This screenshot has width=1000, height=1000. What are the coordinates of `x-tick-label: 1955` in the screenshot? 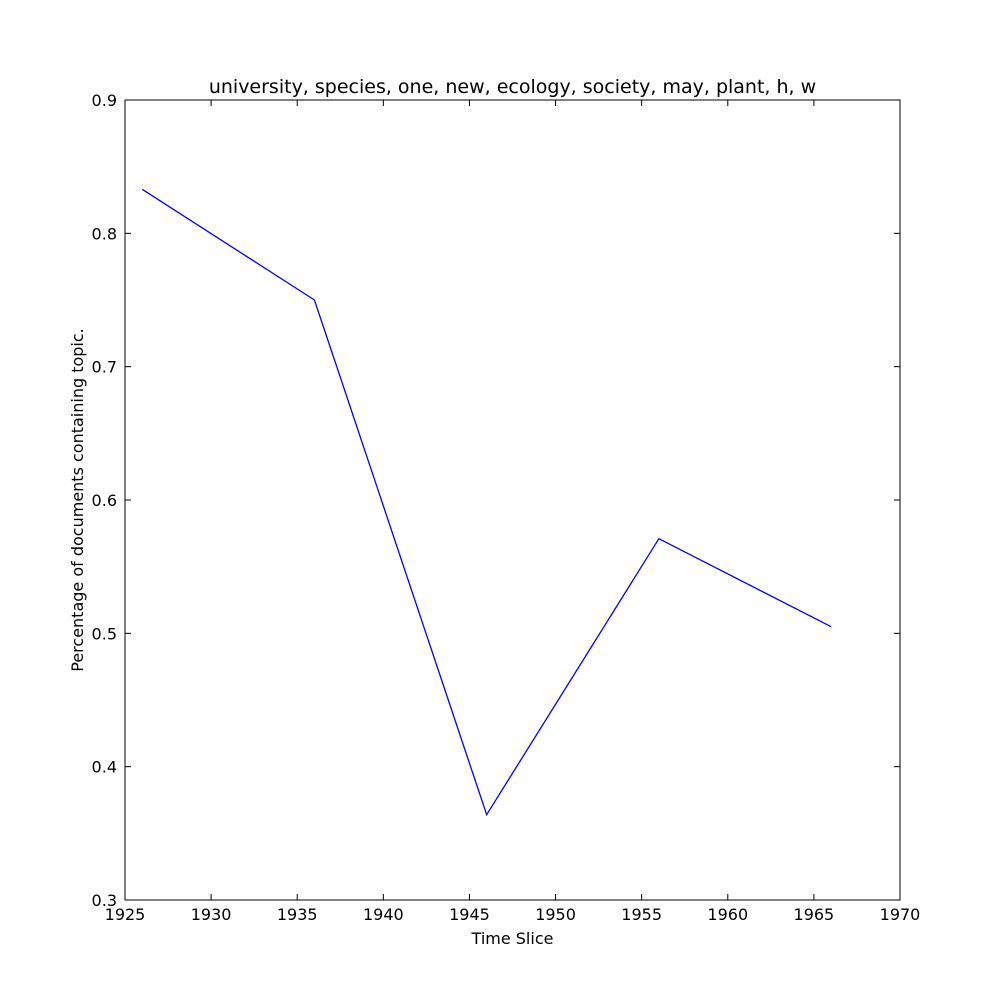 It's located at (641, 914).